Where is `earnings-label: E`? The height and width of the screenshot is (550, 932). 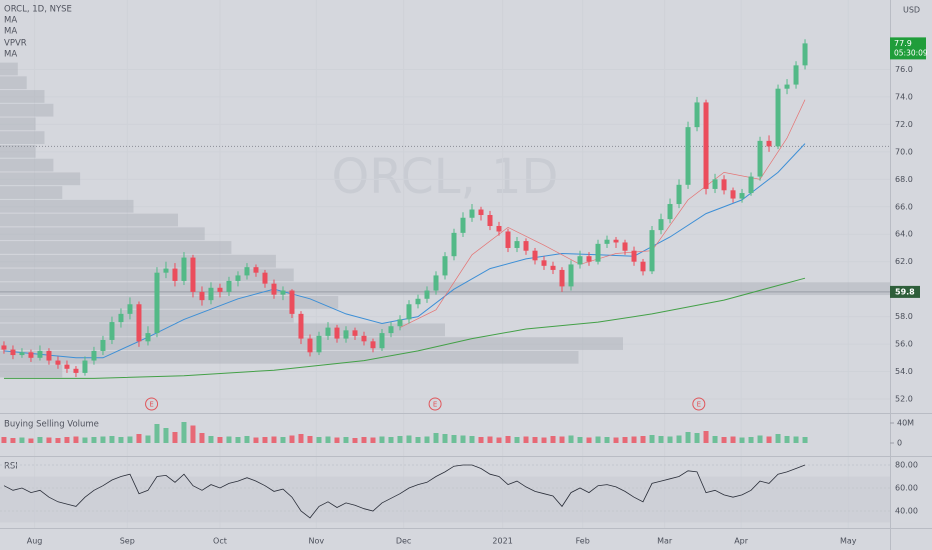 earnings-label: E is located at coordinates (699, 405).